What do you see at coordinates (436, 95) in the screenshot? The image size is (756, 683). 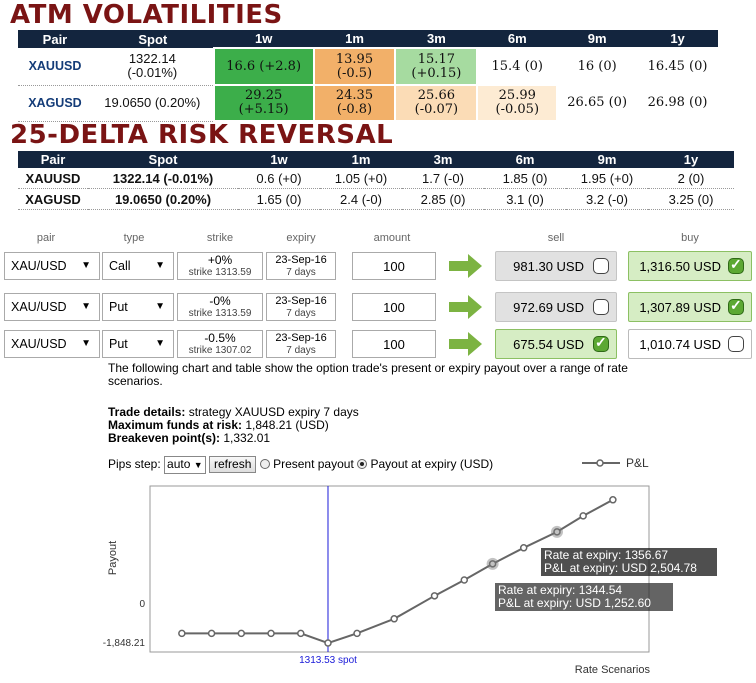 I see `atm-vol-value: 25.66` at bounding box center [436, 95].